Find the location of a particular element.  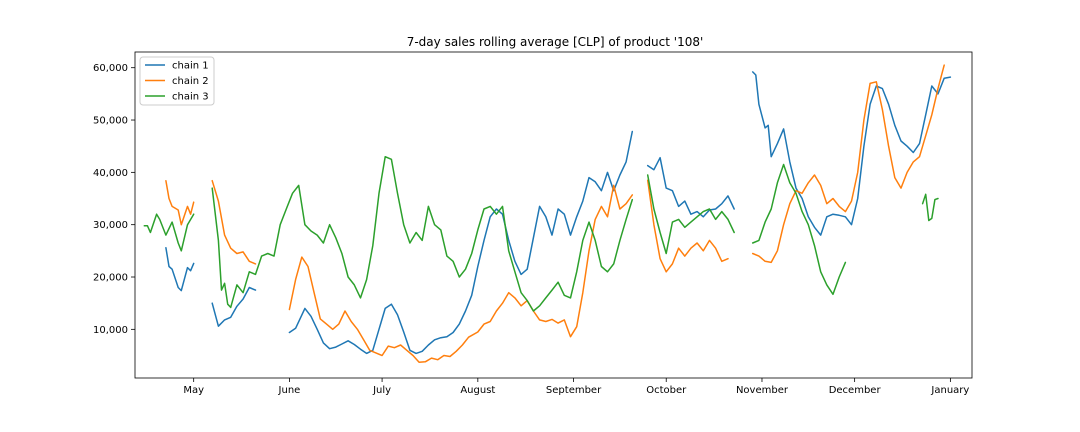

x-tick-label: September is located at coordinates (574, 390).